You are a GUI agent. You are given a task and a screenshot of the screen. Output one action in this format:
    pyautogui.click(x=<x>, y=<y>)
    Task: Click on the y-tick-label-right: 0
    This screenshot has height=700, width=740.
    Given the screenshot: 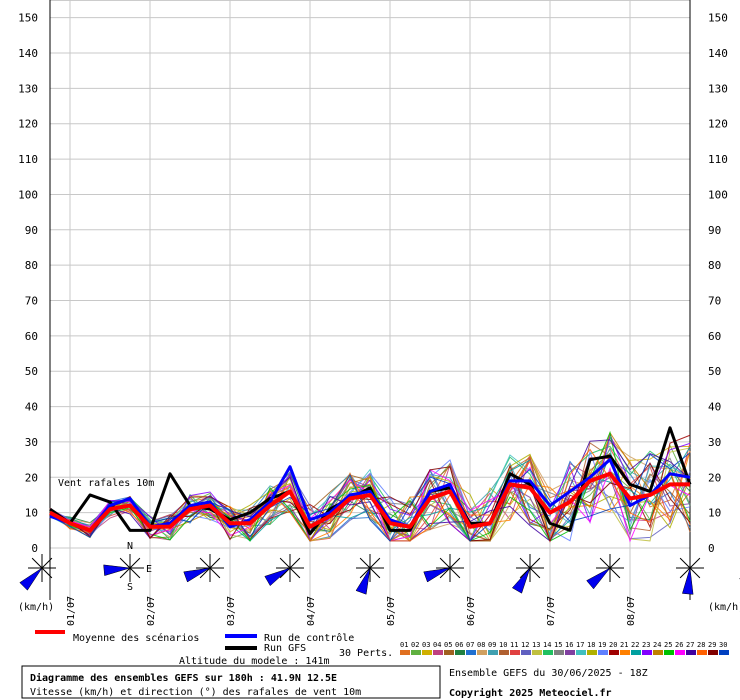 What is the action you would take?
    pyautogui.click(x=711, y=548)
    